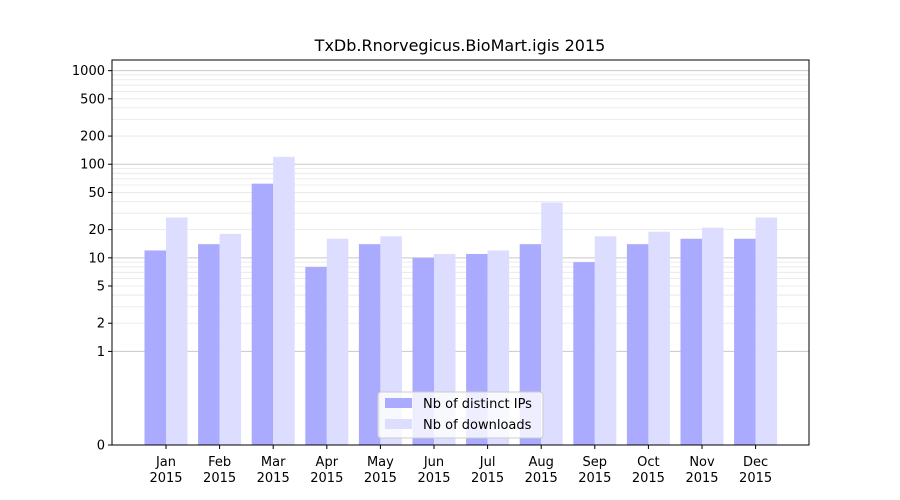 The image size is (900, 500). What do you see at coordinates (433, 470) in the screenshot?
I see `x-tick-label: Jun 2015` at bounding box center [433, 470].